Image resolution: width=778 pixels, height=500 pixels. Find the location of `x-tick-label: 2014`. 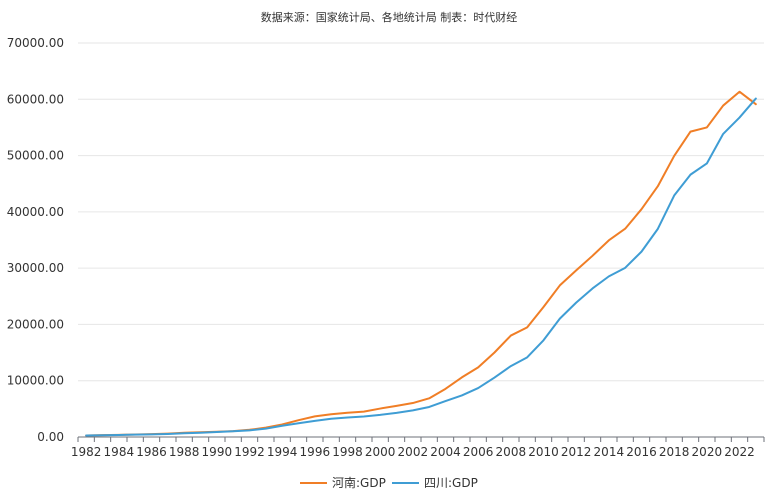

x-tick-label: 2014 is located at coordinates (609, 452).